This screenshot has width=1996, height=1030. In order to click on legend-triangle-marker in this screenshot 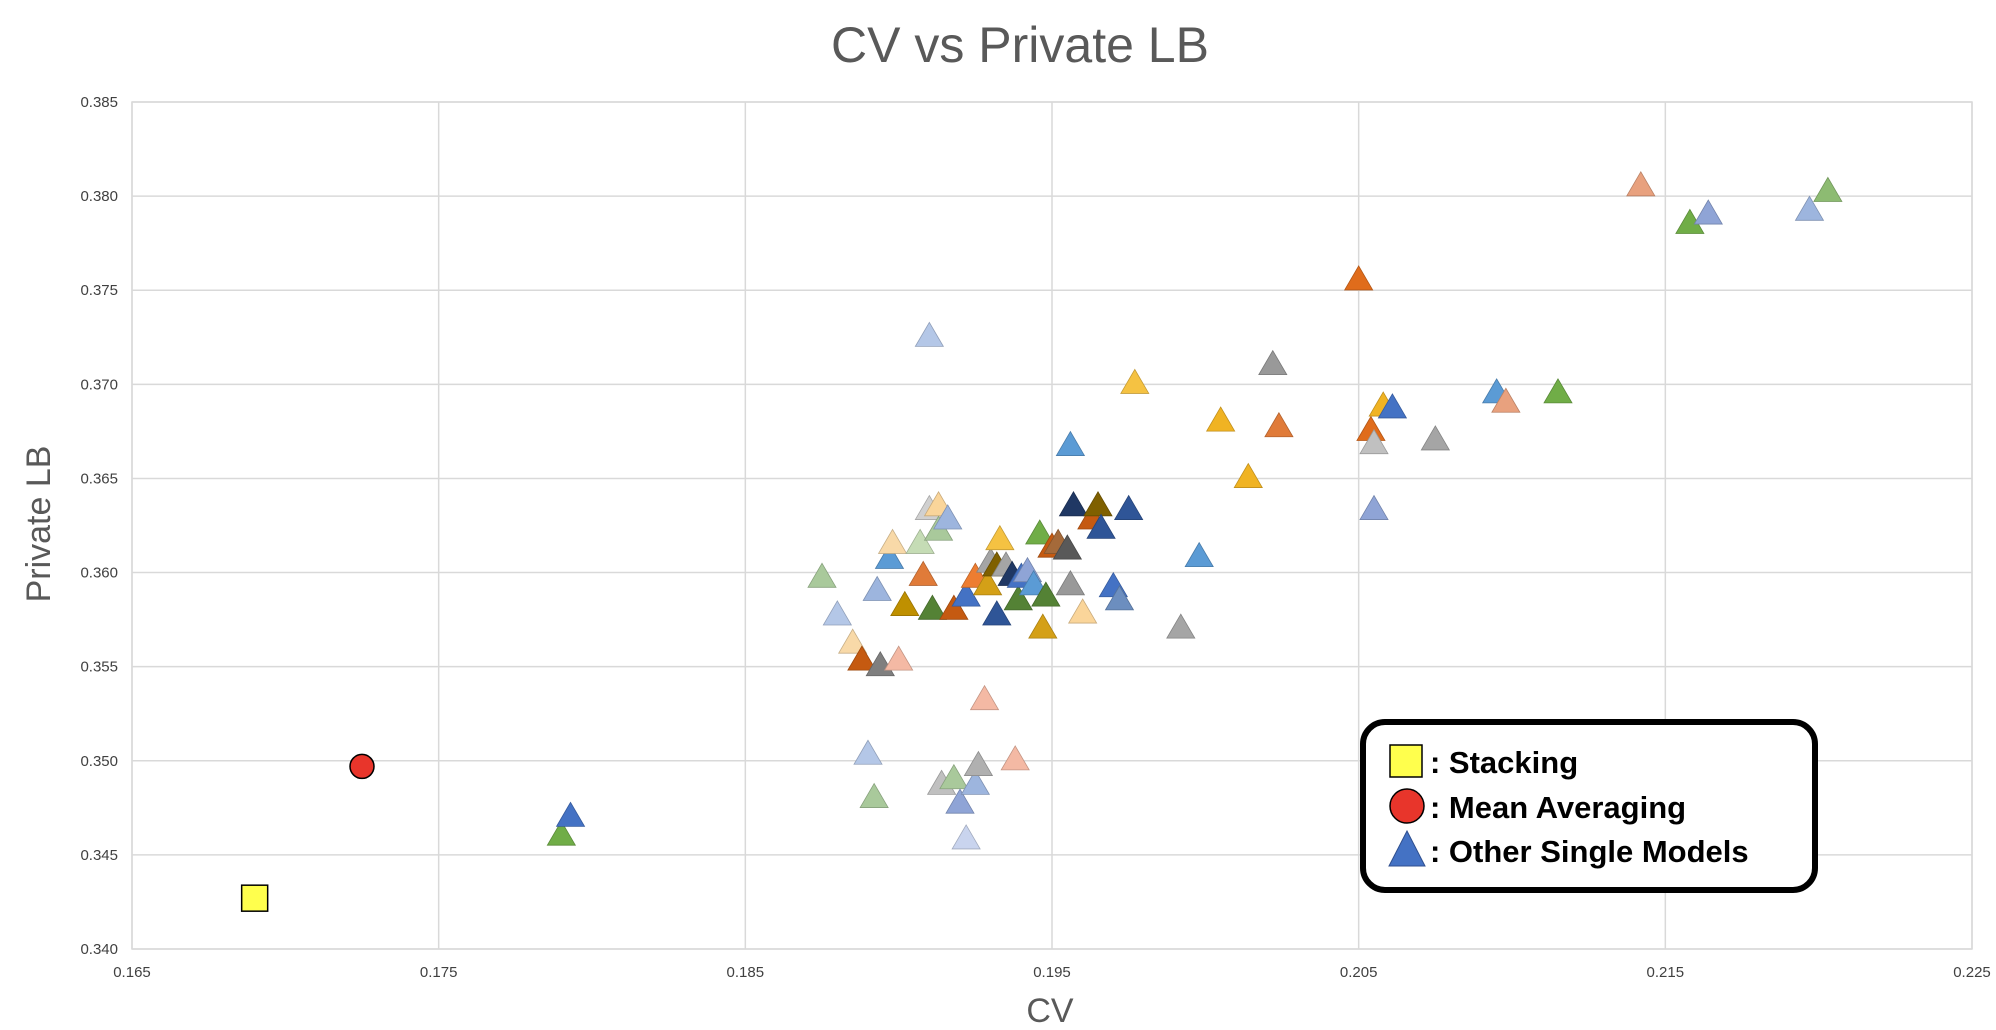, I will do `click(1407, 848)`.